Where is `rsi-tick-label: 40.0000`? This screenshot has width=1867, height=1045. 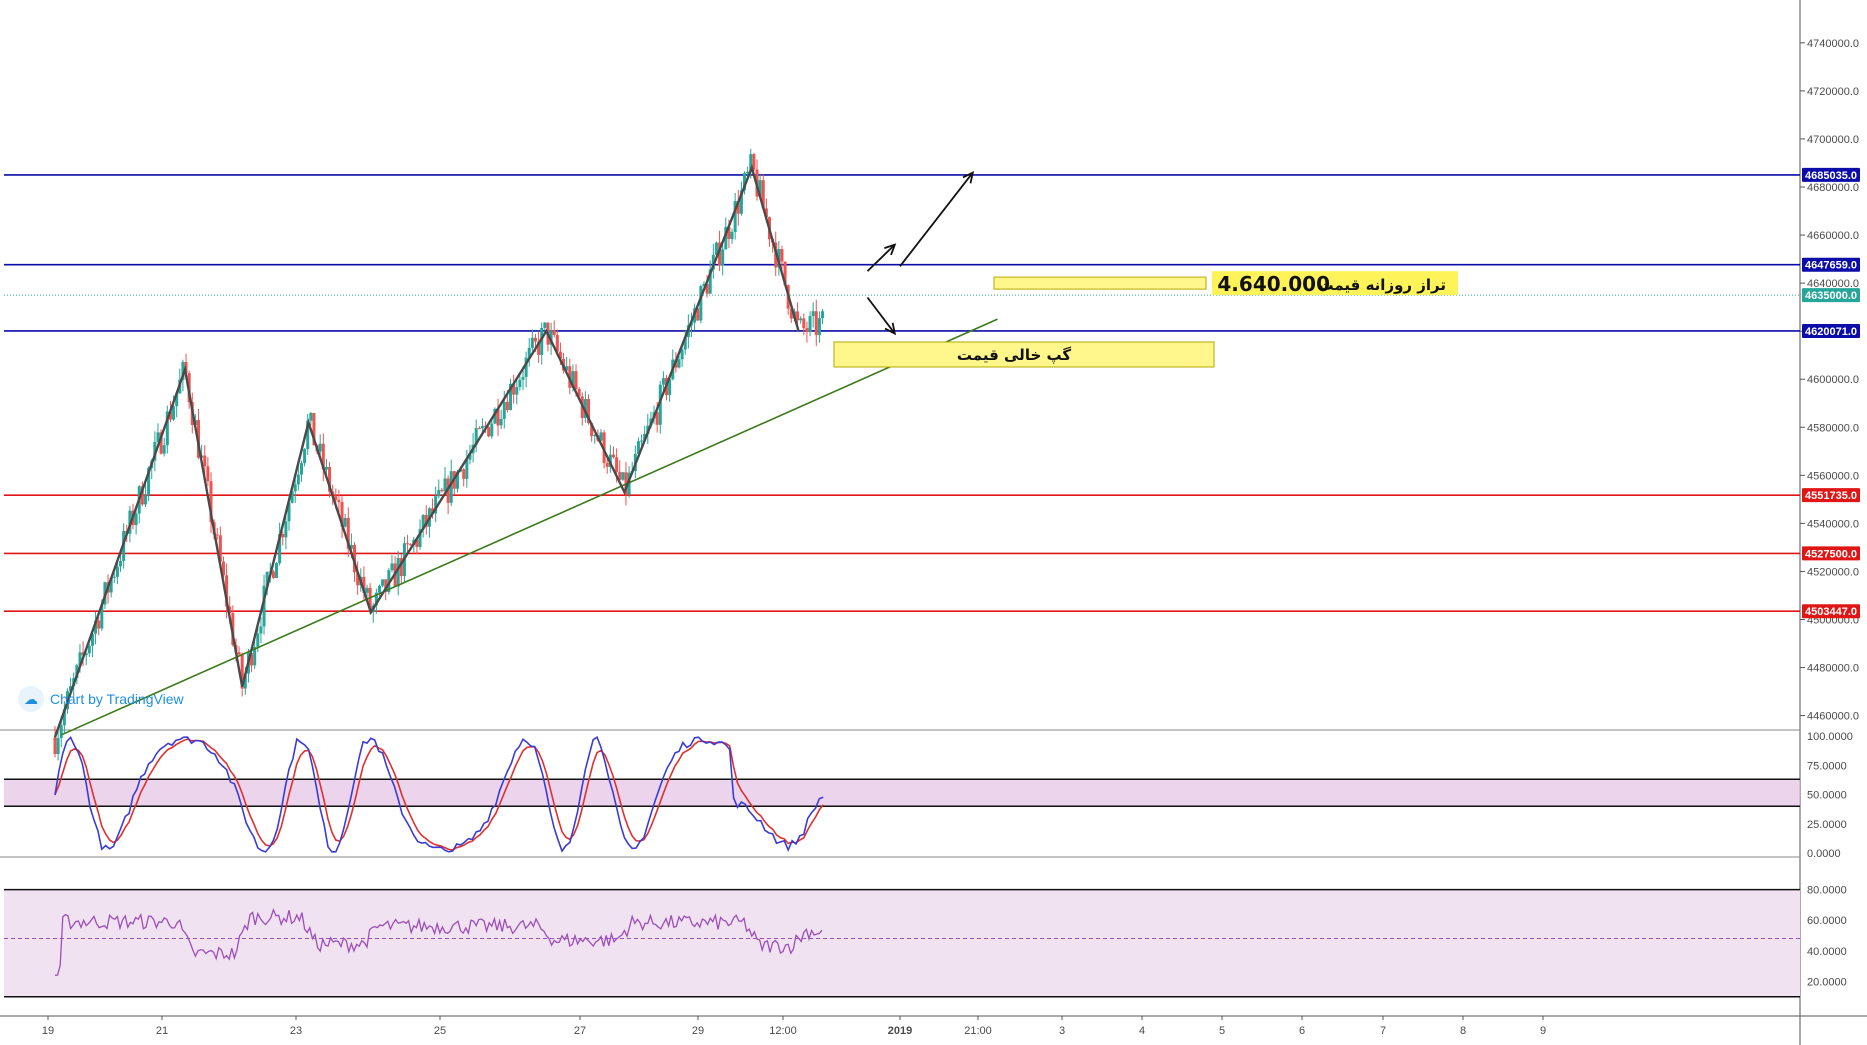 rsi-tick-label: 40.0000 is located at coordinates (1827, 952).